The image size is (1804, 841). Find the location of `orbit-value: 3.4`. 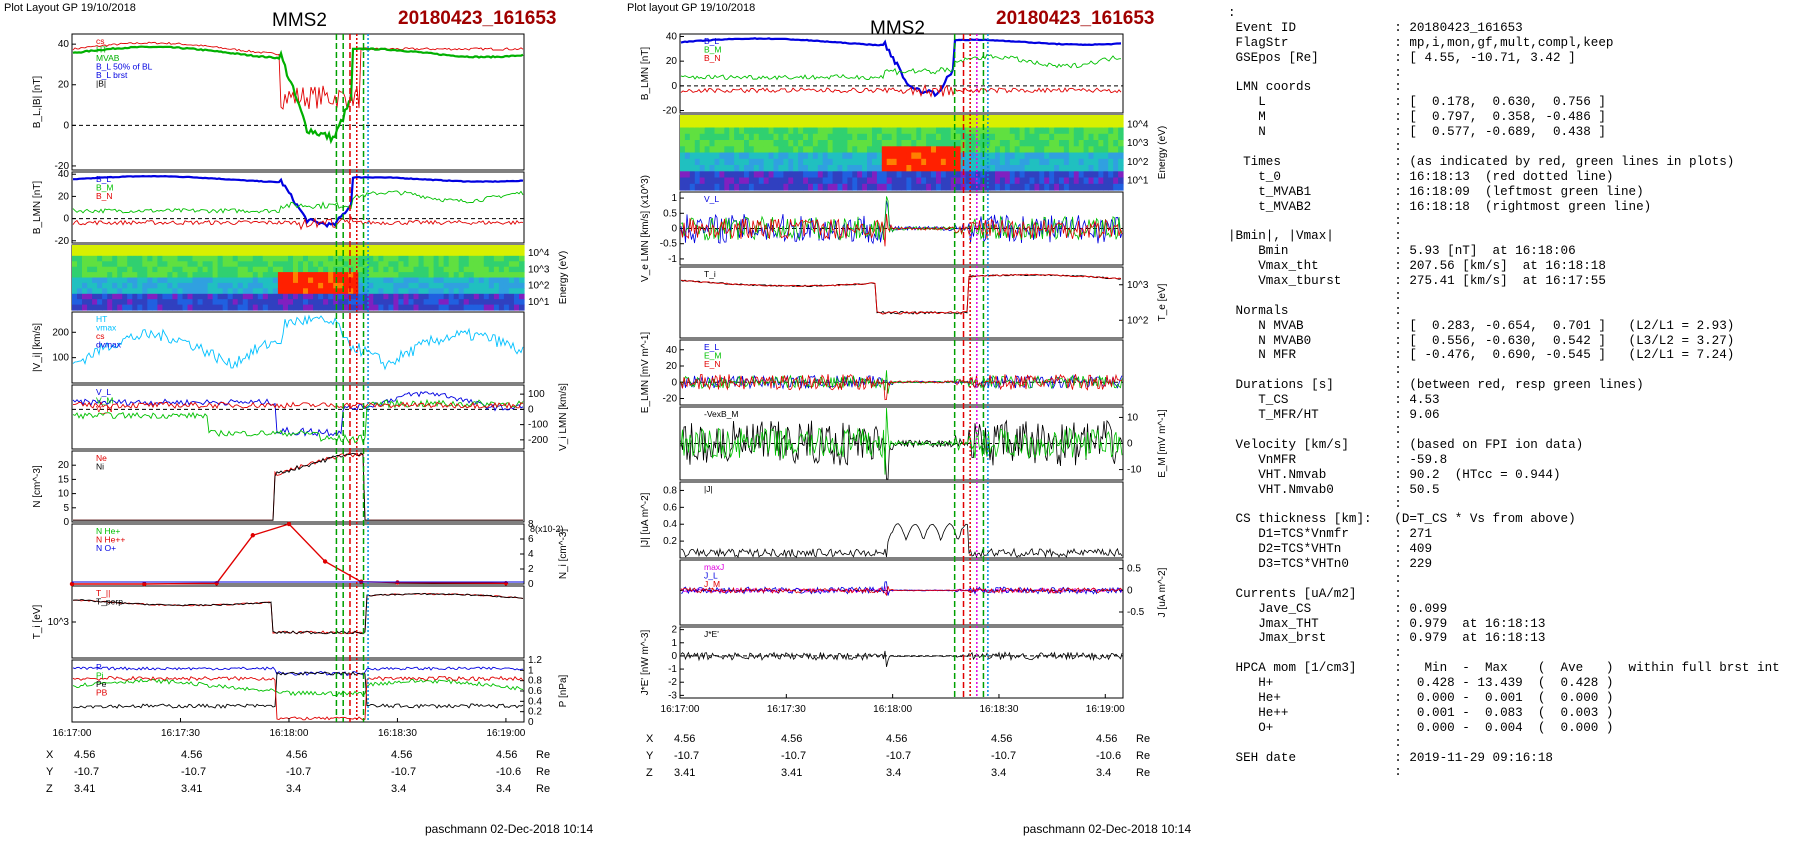

orbit-value: 3.4 is located at coordinates (294, 788).